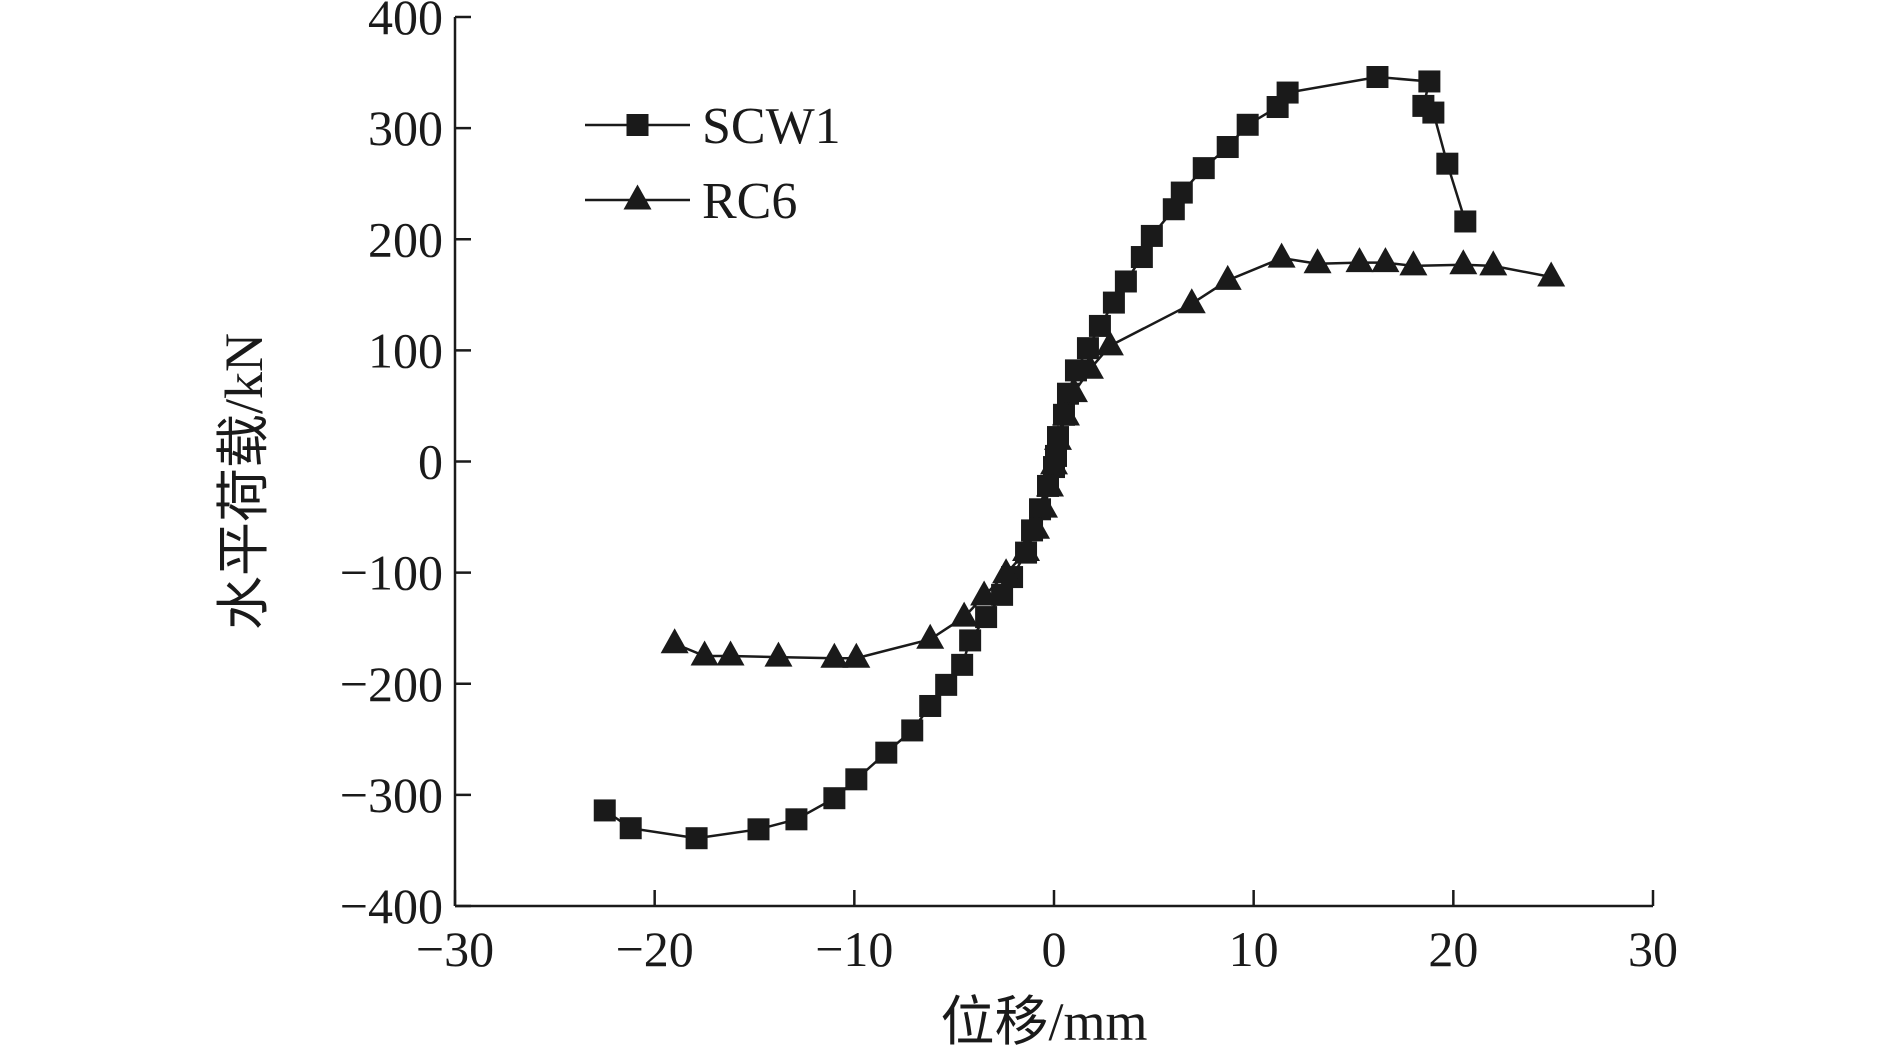 This screenshot has width=1889, height=1048. Describe the element at coordinates (391, 795) in the screenshot. I see `y-tick-label: −300` at that location.